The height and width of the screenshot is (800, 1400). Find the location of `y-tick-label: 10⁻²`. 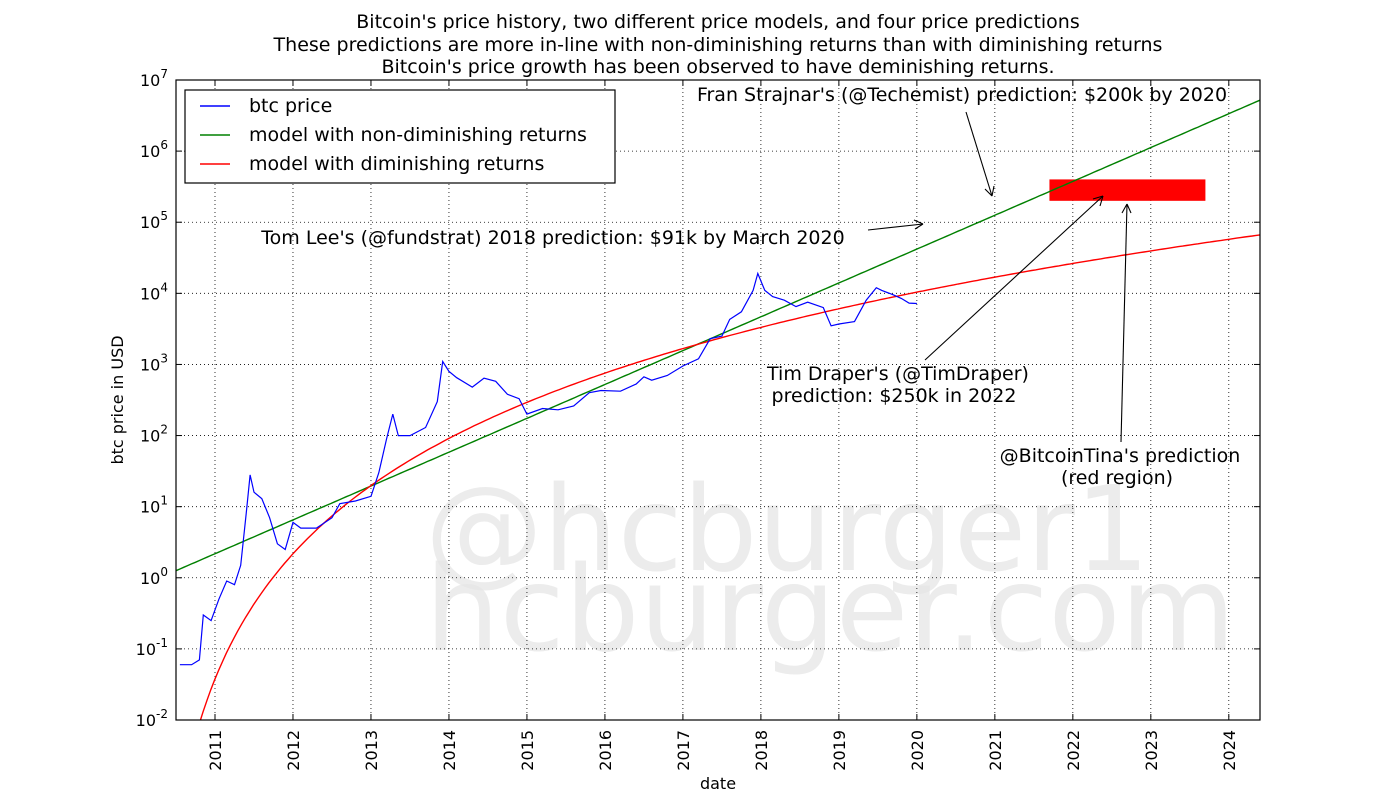

y-tick-label: 10⁻² is located at coordinates (152, 718).